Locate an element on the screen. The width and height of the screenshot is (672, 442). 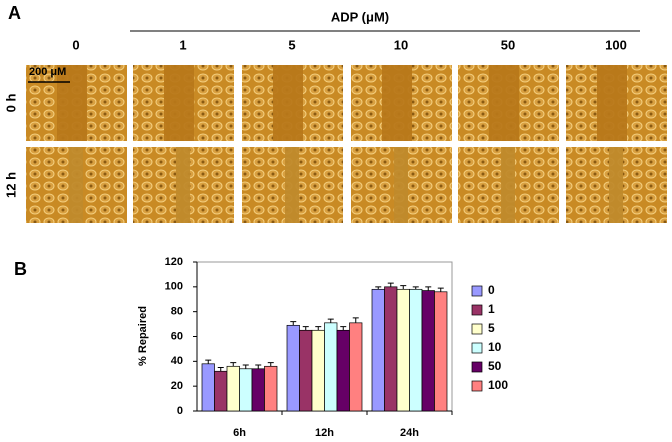
column-label: 50 is located at coordinates (508, 44).